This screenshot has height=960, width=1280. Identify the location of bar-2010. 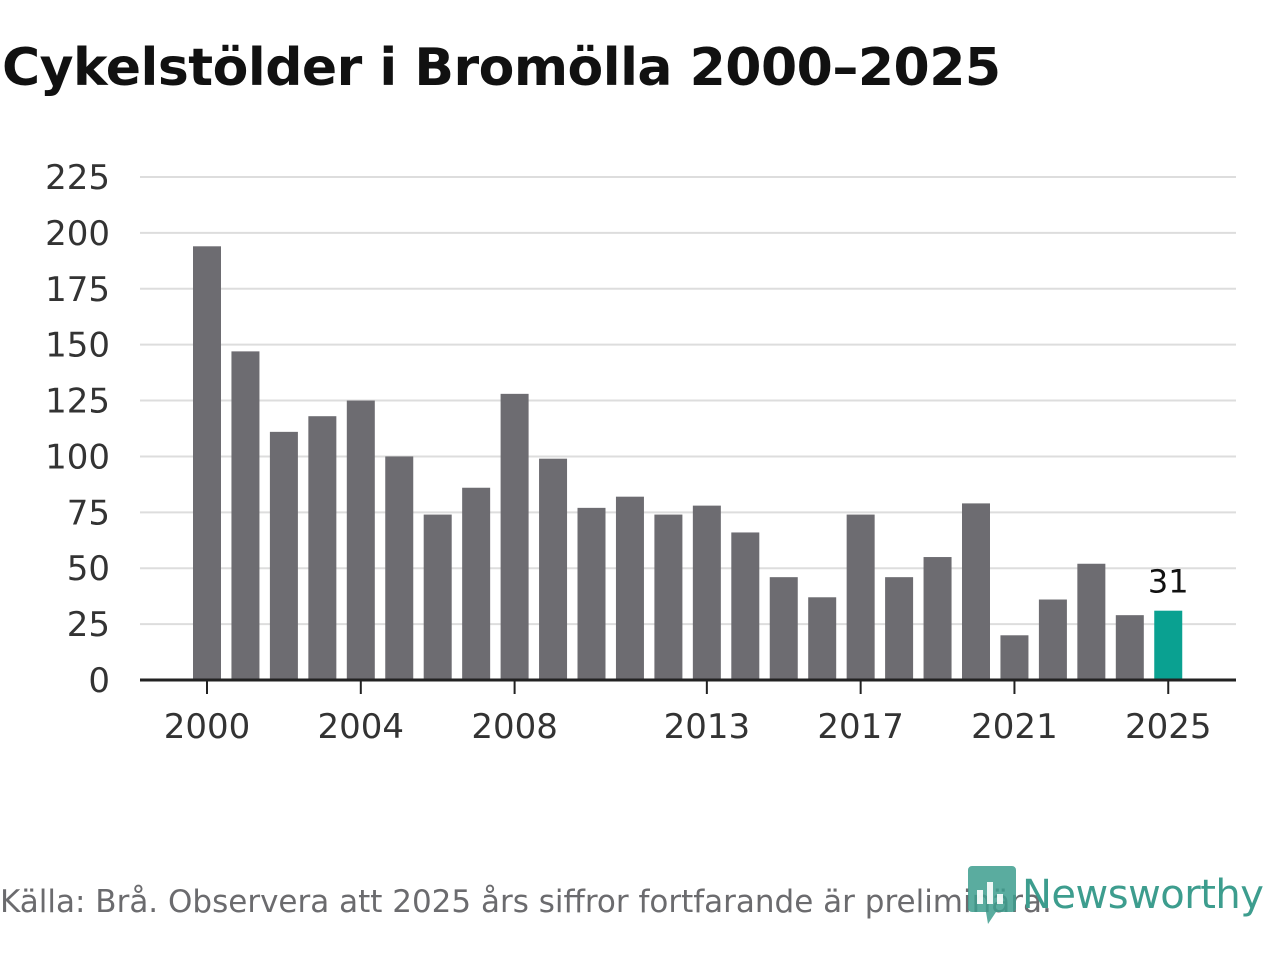
(591, 593).